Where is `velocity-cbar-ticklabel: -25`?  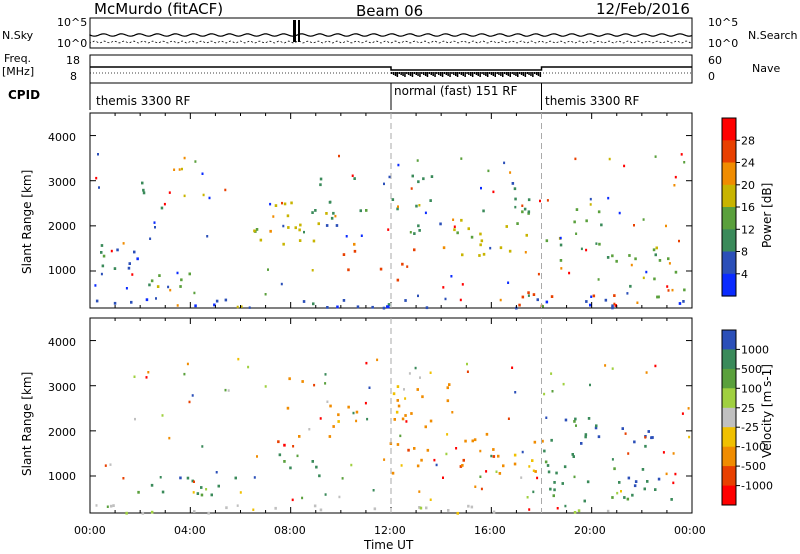 velocity-cbar-ticklabel: -25 is located at coordinates (750, 427).